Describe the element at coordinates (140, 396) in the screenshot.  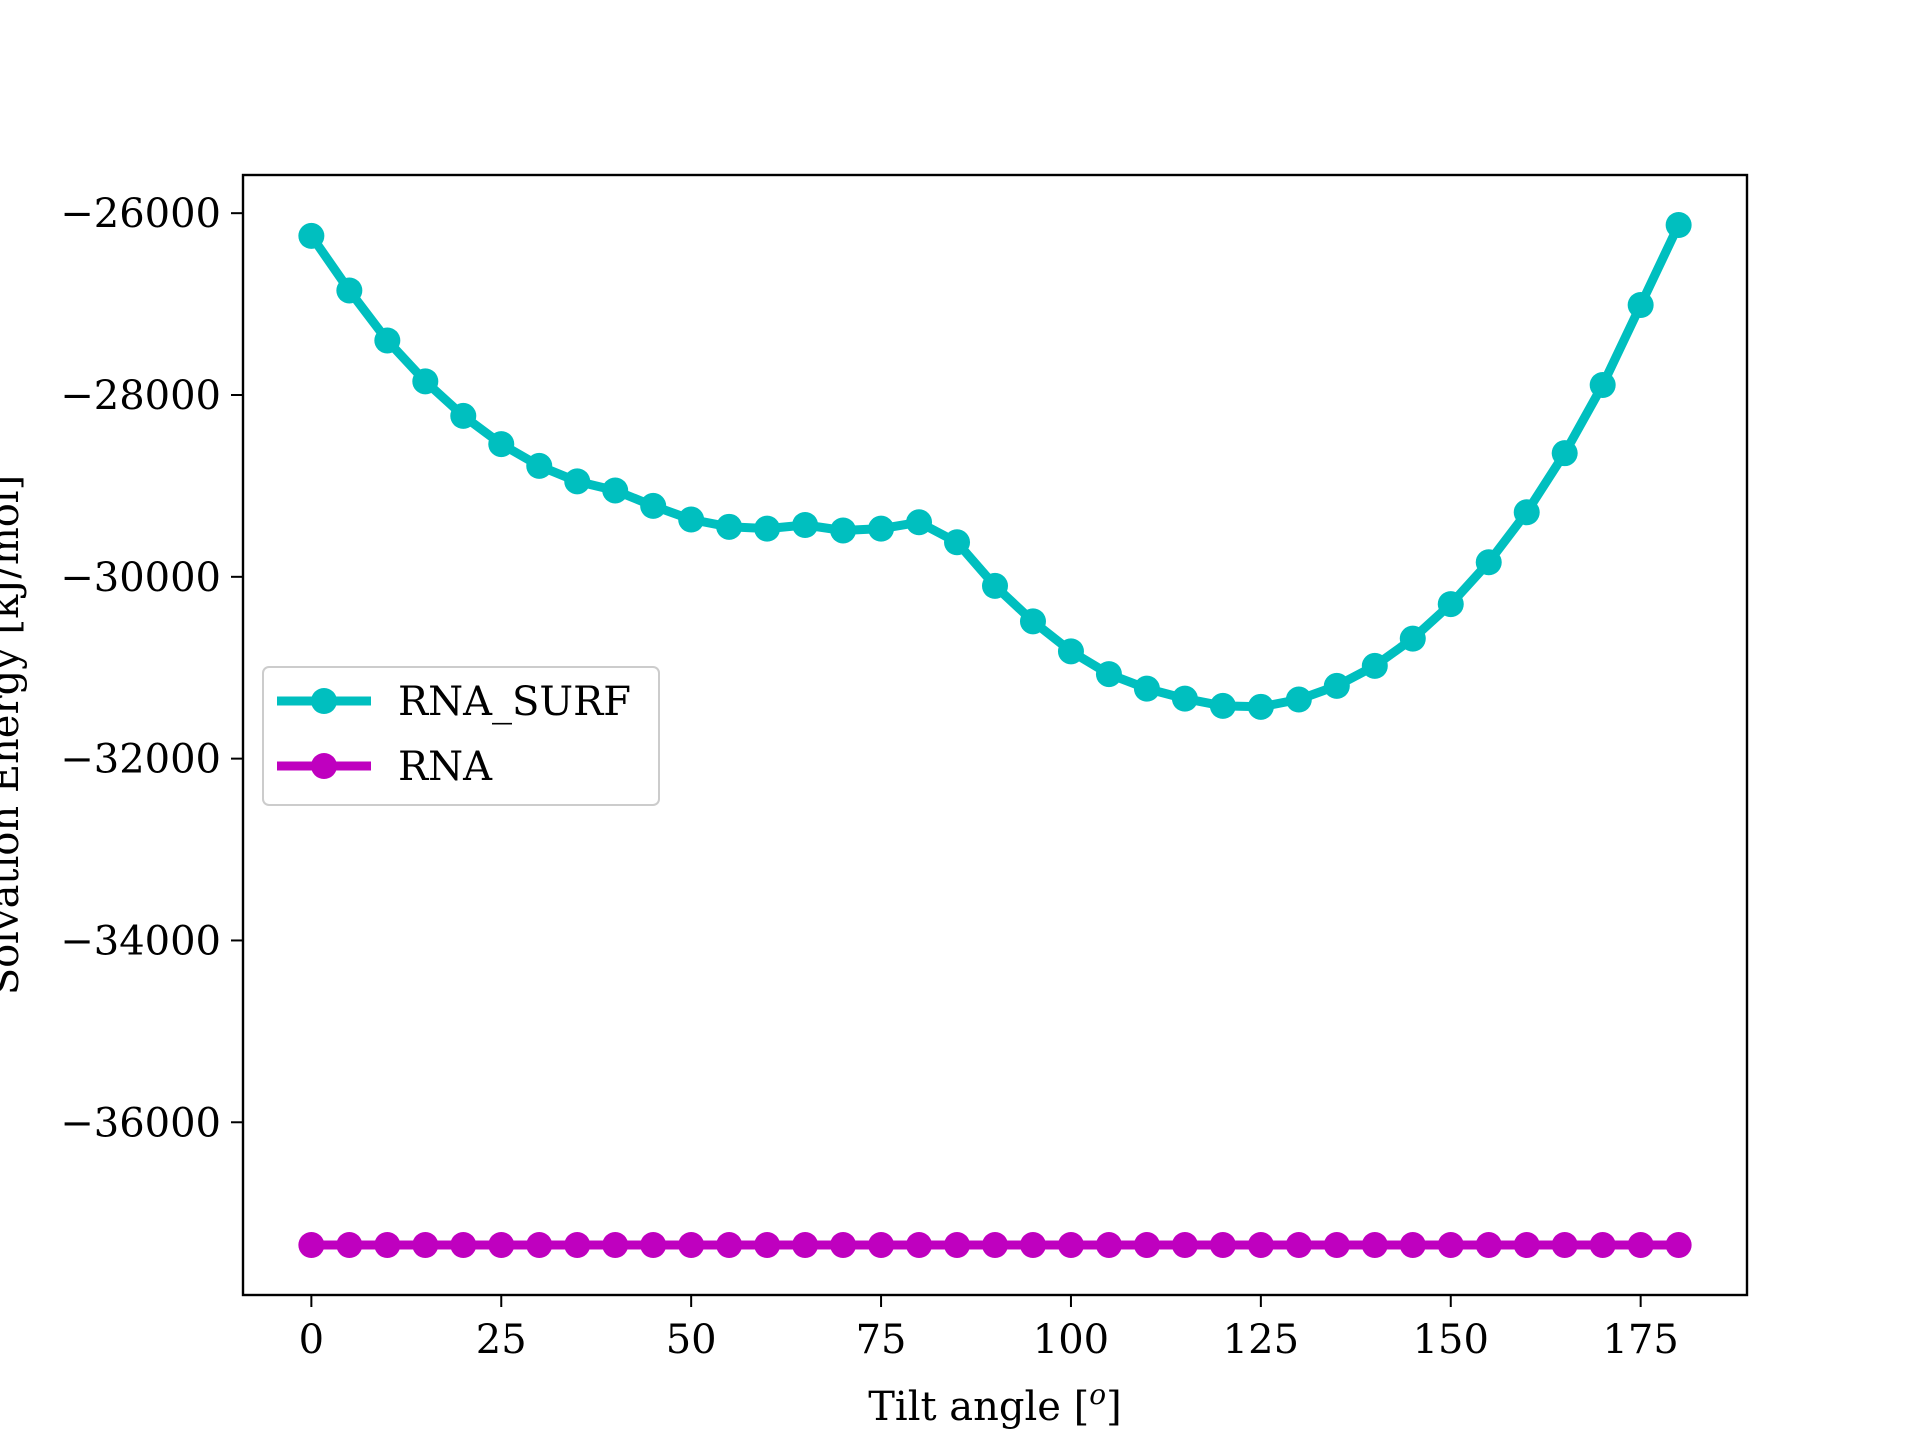
I see `y-tick-label: −28000` at that location.